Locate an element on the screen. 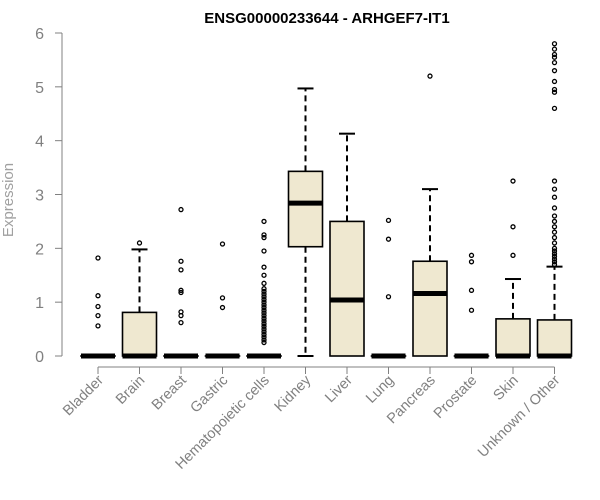  box-liver is located at coordinates (347, 244).